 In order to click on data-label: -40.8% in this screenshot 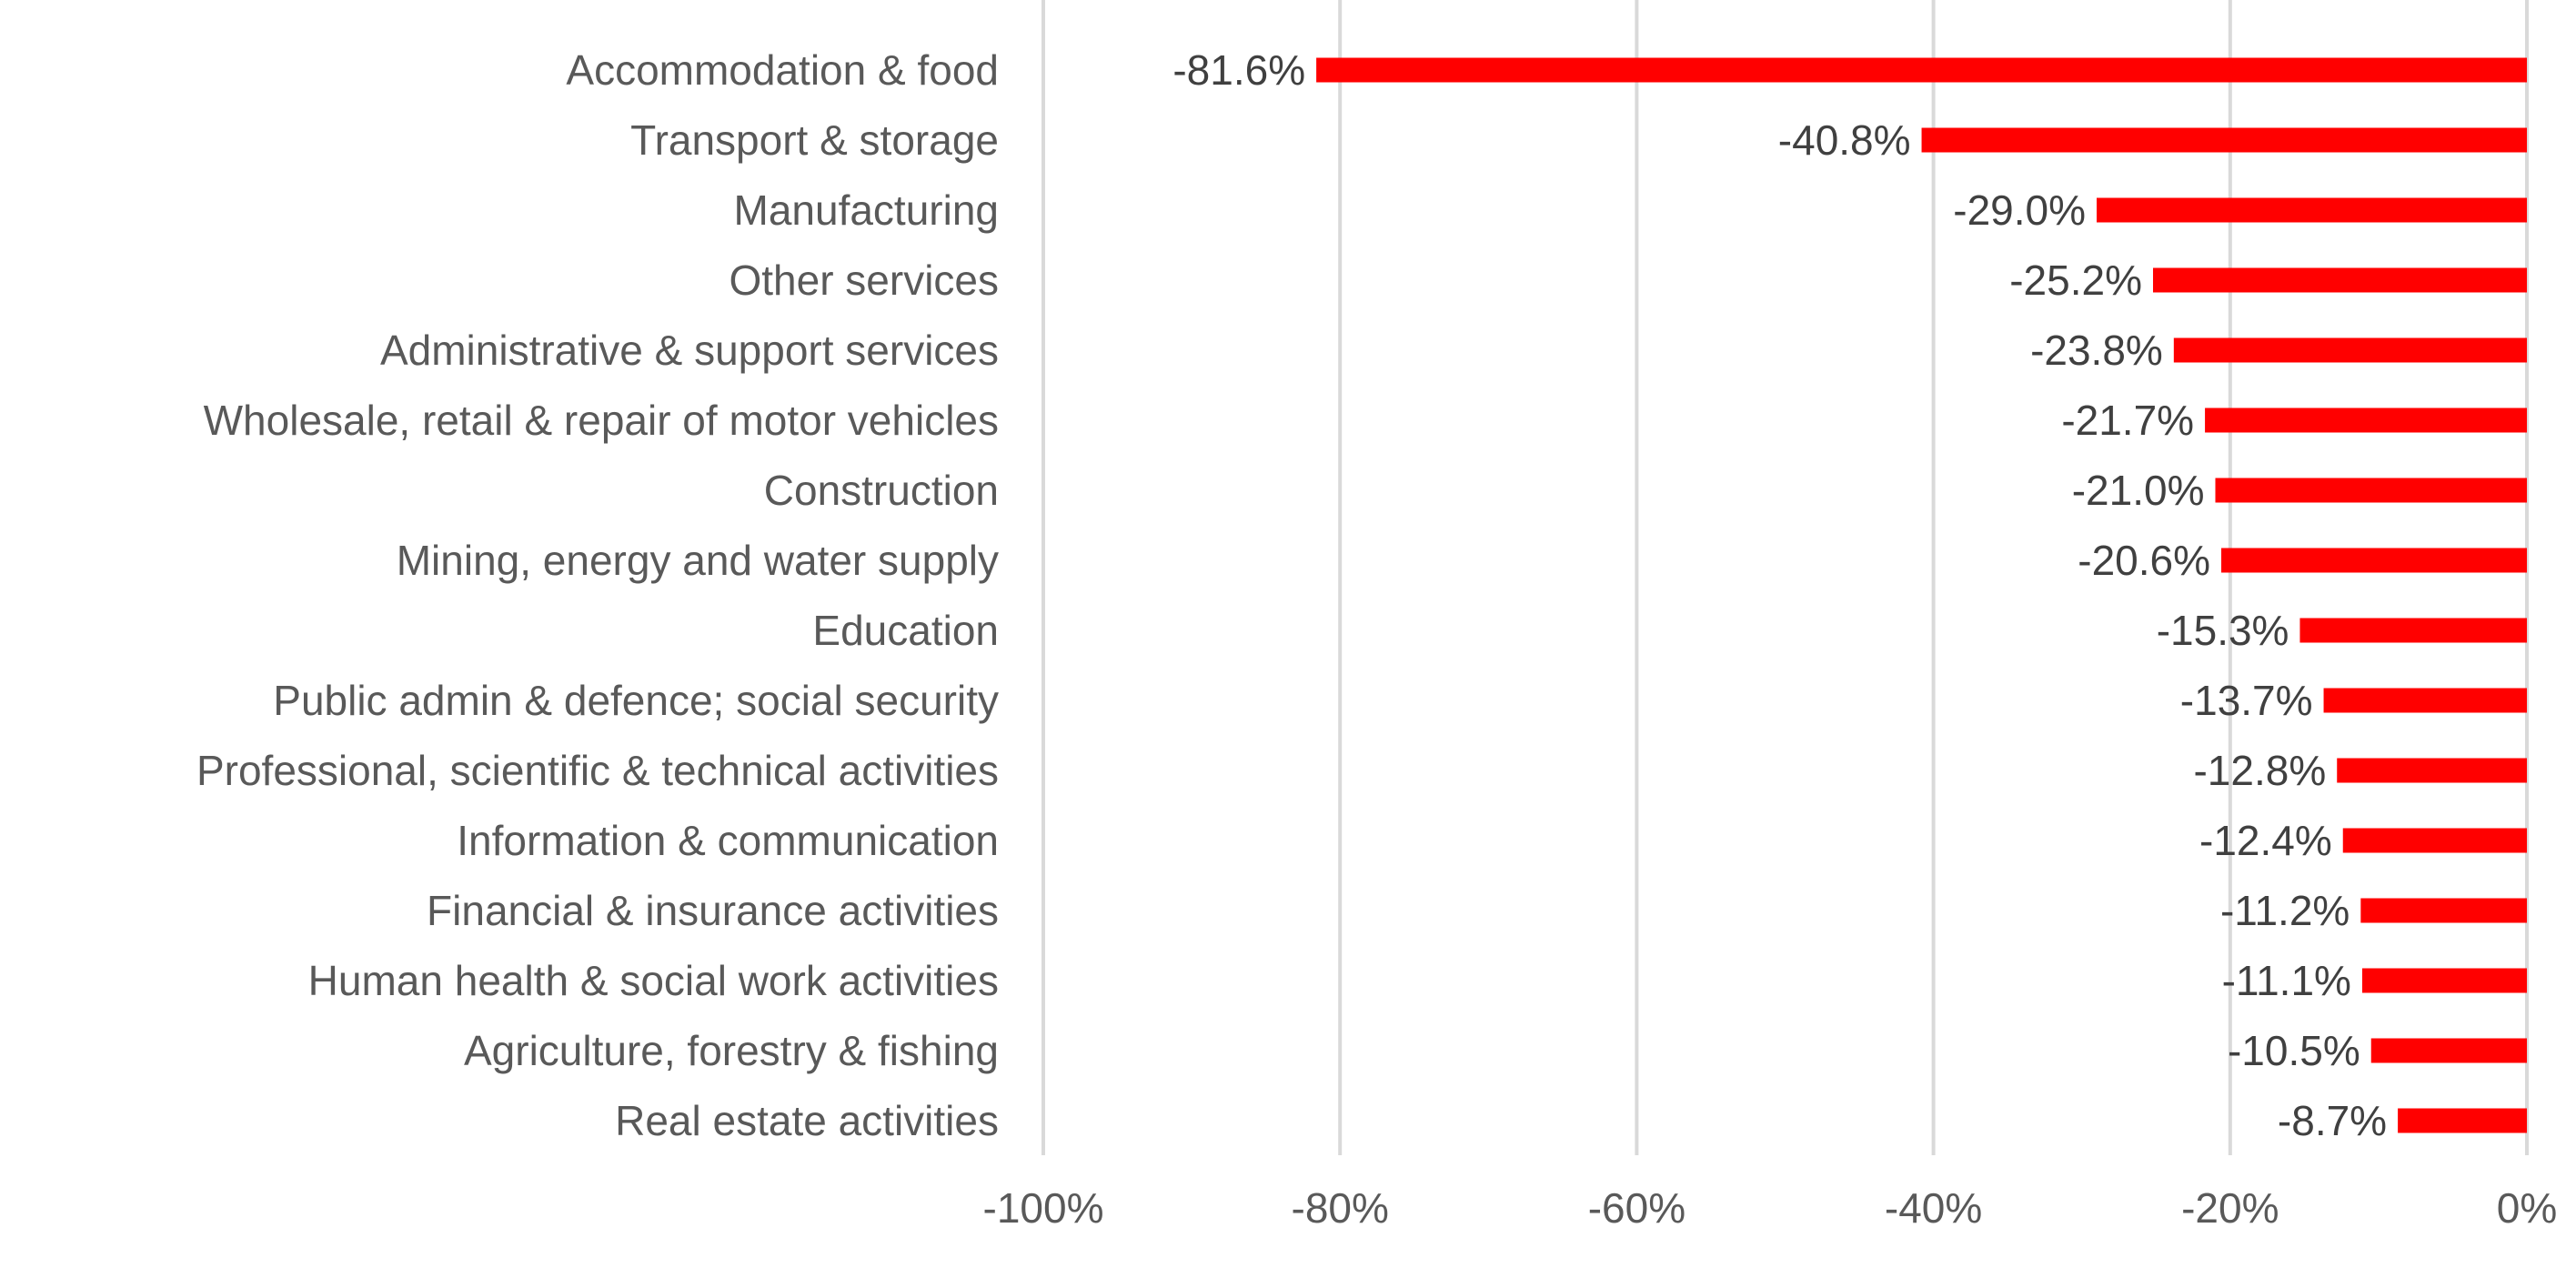, I will do `click(1844, 140)`.